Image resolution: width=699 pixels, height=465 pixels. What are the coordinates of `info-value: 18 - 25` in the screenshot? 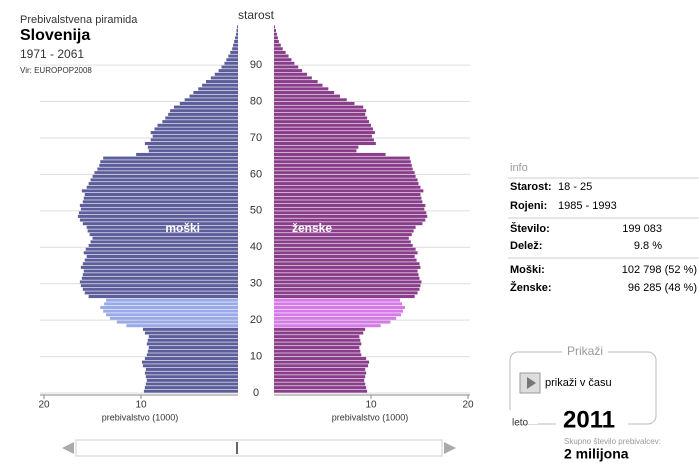 It's located at (575, 187).